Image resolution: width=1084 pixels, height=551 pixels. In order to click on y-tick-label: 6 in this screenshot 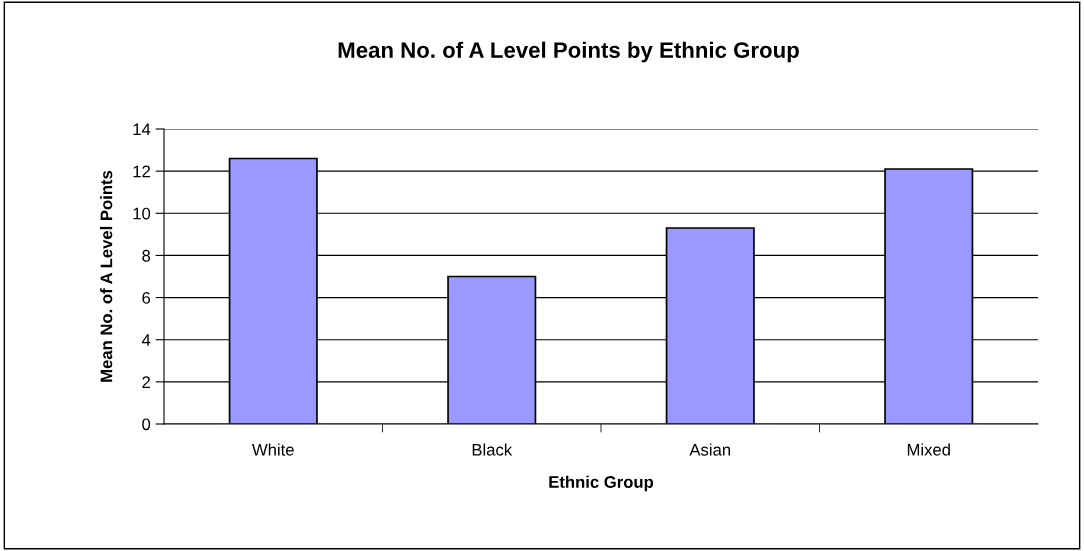, I will do `click(146, 297)`.